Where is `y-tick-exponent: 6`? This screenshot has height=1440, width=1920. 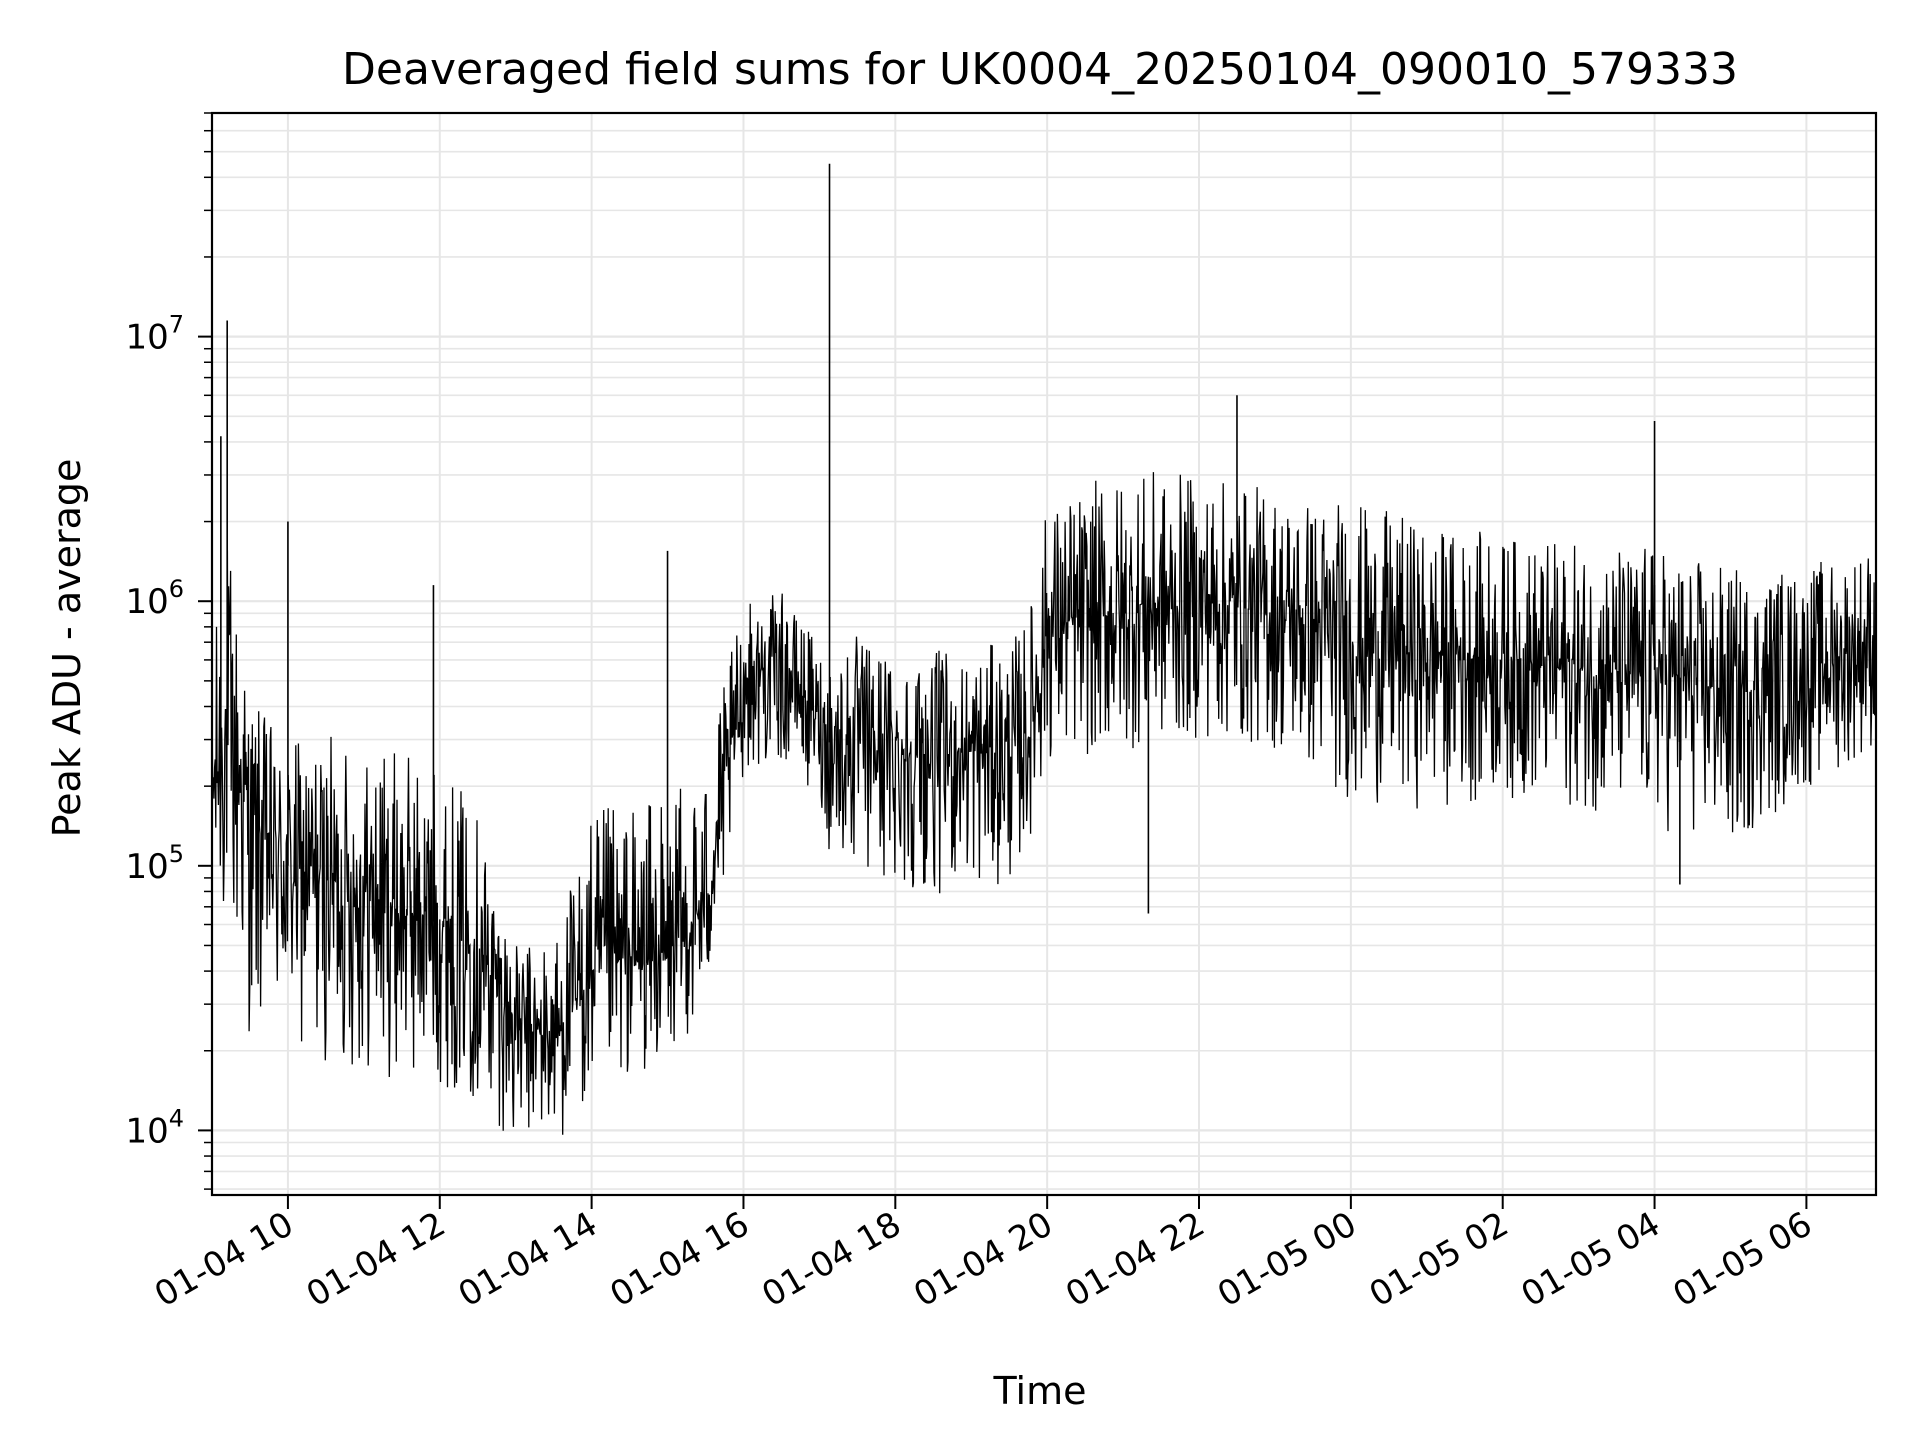 y-tick-exponent: 6 is located at coordinates (176, 589).